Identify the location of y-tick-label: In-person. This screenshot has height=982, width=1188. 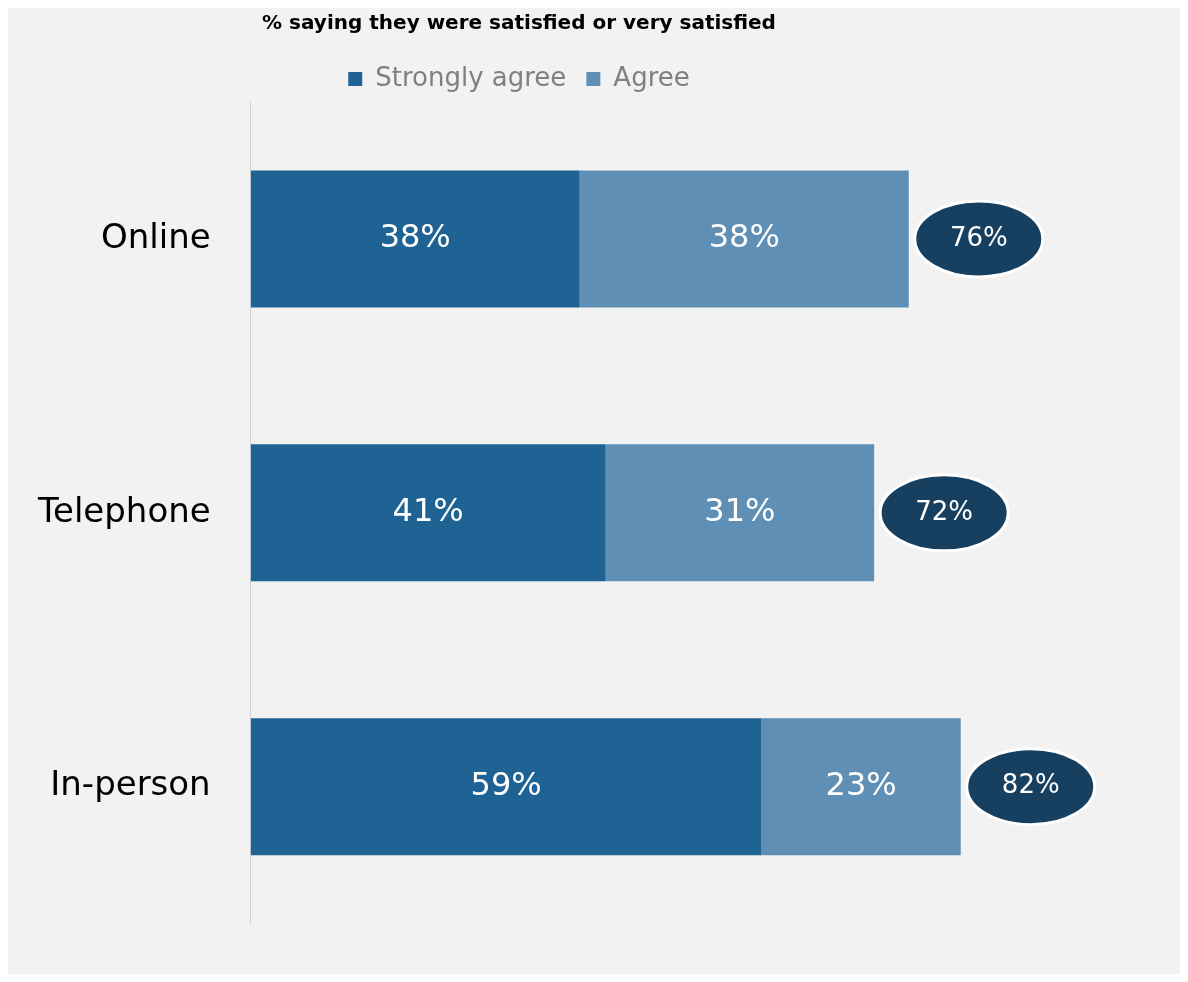
(130, 783).